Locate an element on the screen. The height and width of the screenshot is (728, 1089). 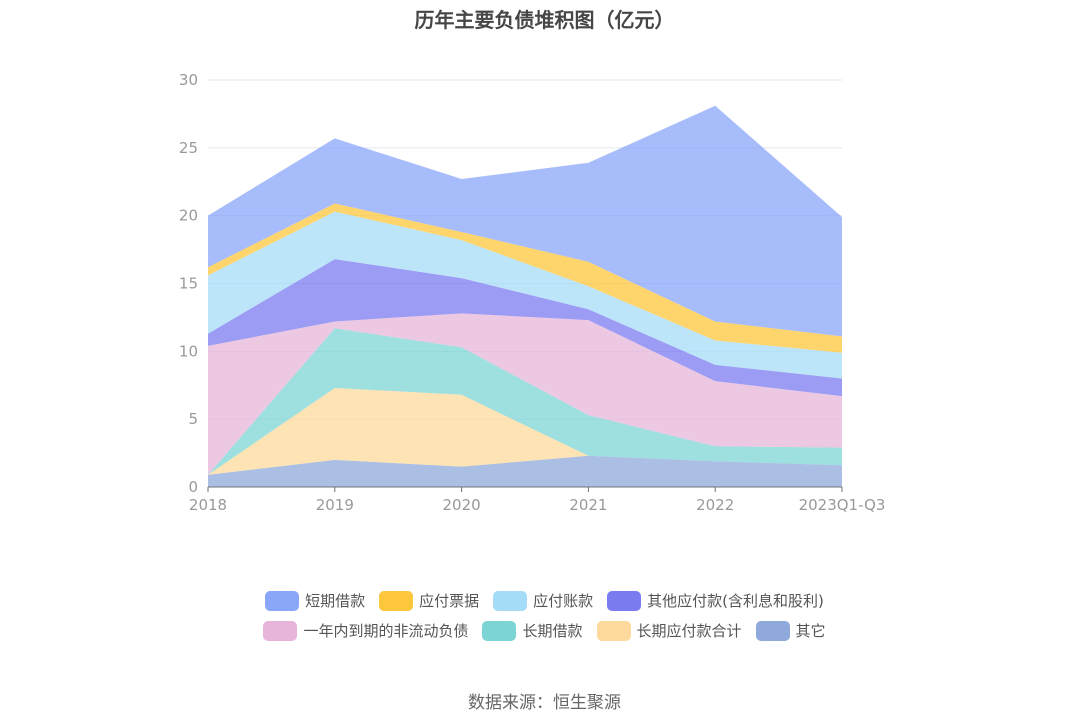
legend-item: 应付票据 is located at coordinates (429, 600).